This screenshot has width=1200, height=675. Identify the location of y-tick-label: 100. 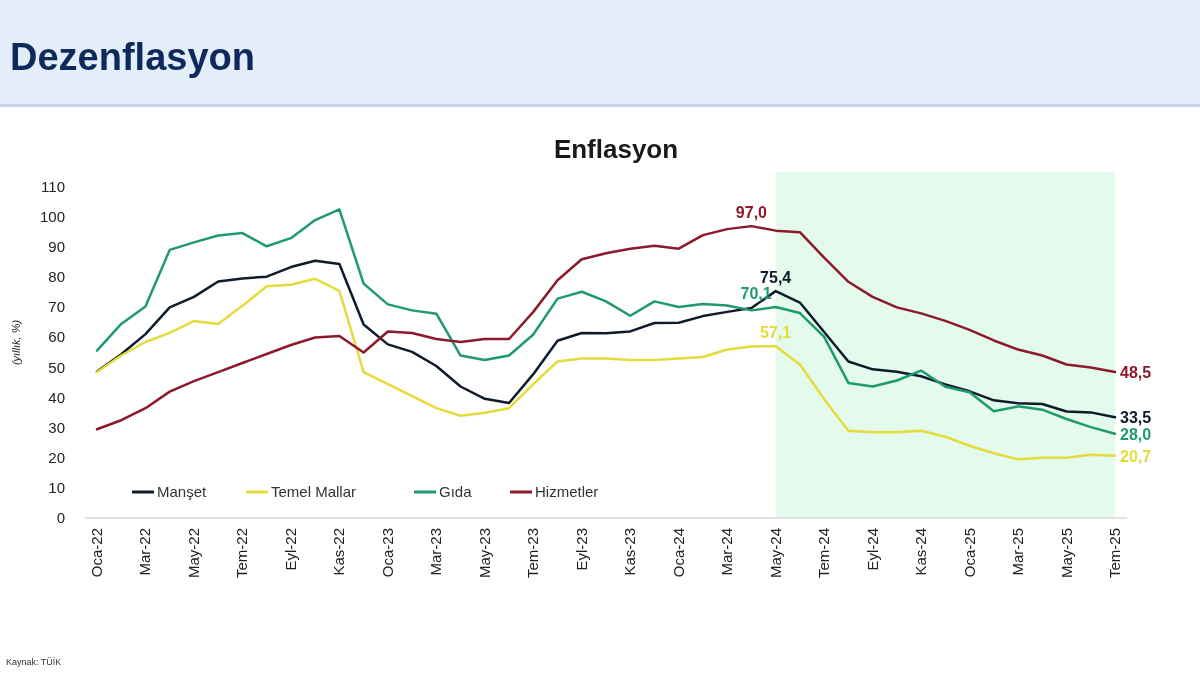
(52, 217).